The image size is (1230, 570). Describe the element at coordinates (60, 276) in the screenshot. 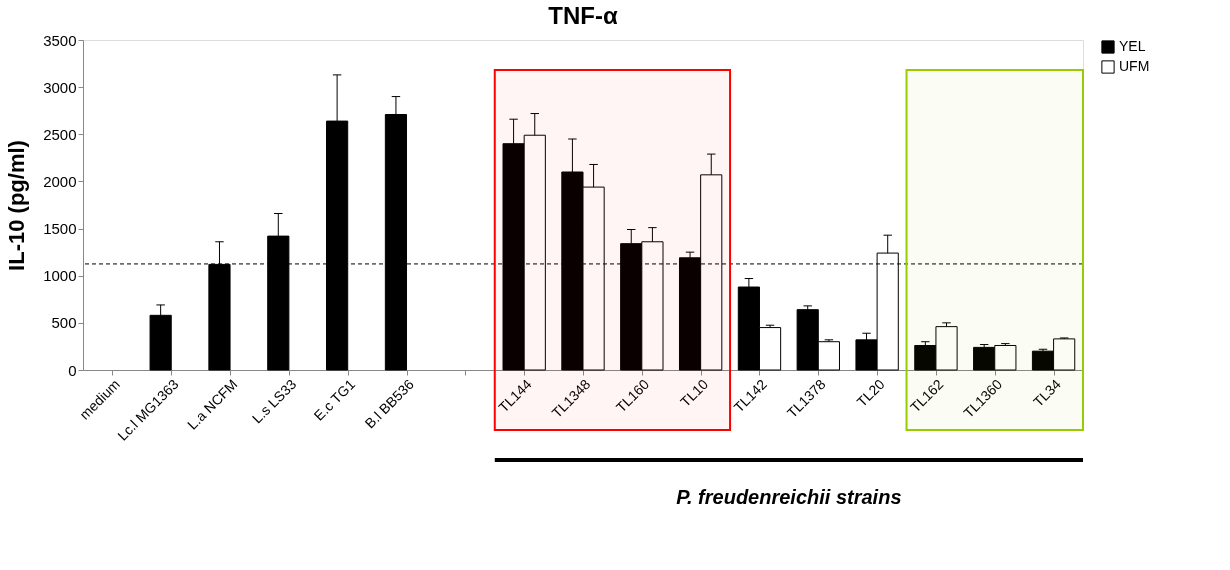

I see `y-tick-label: 1000` at that location.